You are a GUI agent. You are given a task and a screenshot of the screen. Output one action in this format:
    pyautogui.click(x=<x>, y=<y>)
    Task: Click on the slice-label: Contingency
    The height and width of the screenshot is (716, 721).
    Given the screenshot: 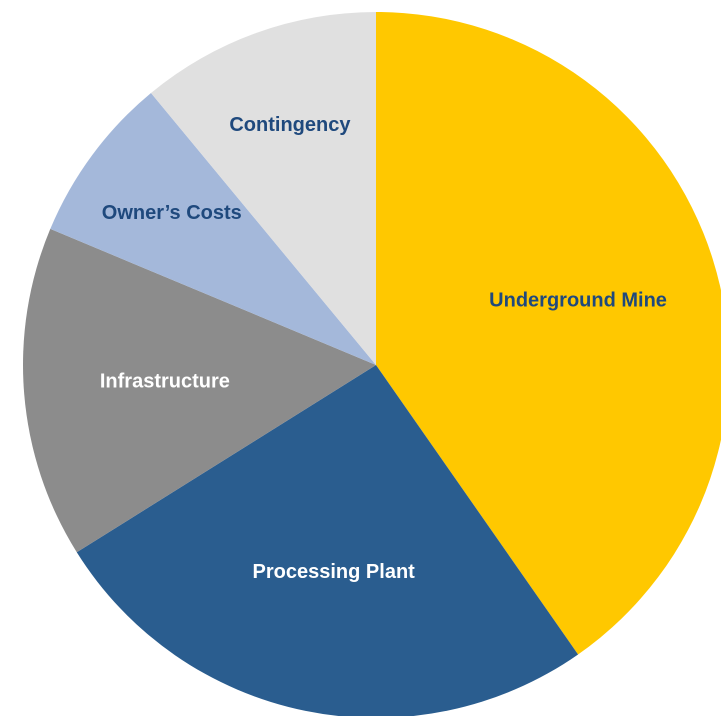 What is the action you would take?
    pyautogui.click(x=290, y=125)
    